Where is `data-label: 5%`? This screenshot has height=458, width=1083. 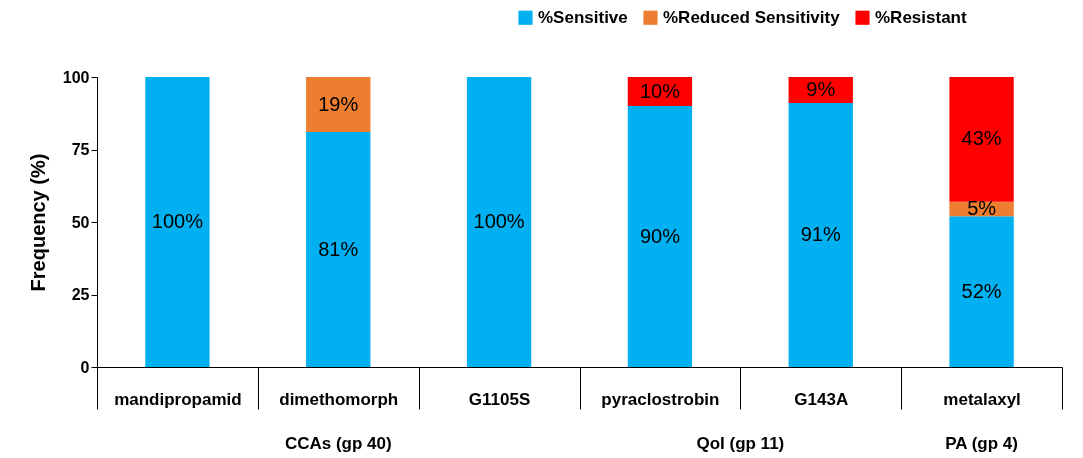 data-label: 5% is located at coordinates (982, 207).